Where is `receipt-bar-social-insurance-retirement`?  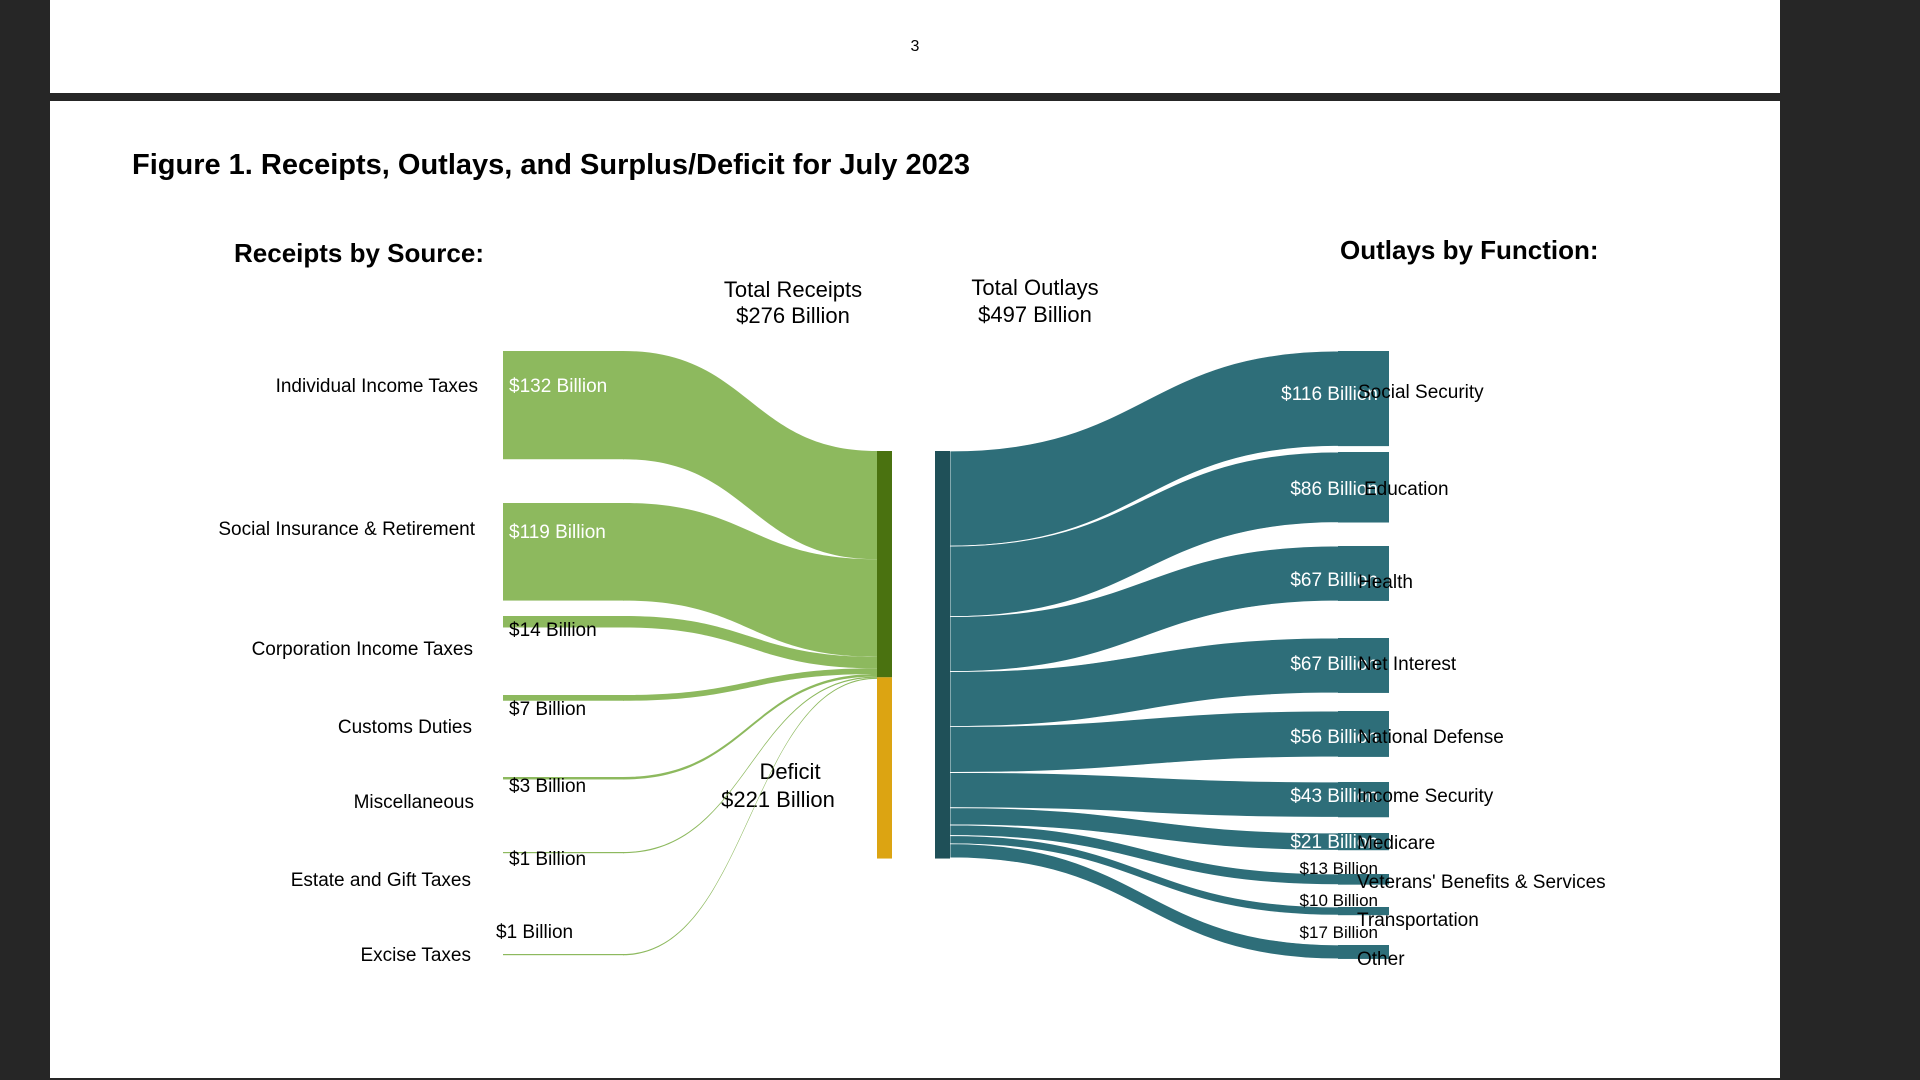 receipt-bar-social-insurance-retirement is located at coordinates (563, 552).